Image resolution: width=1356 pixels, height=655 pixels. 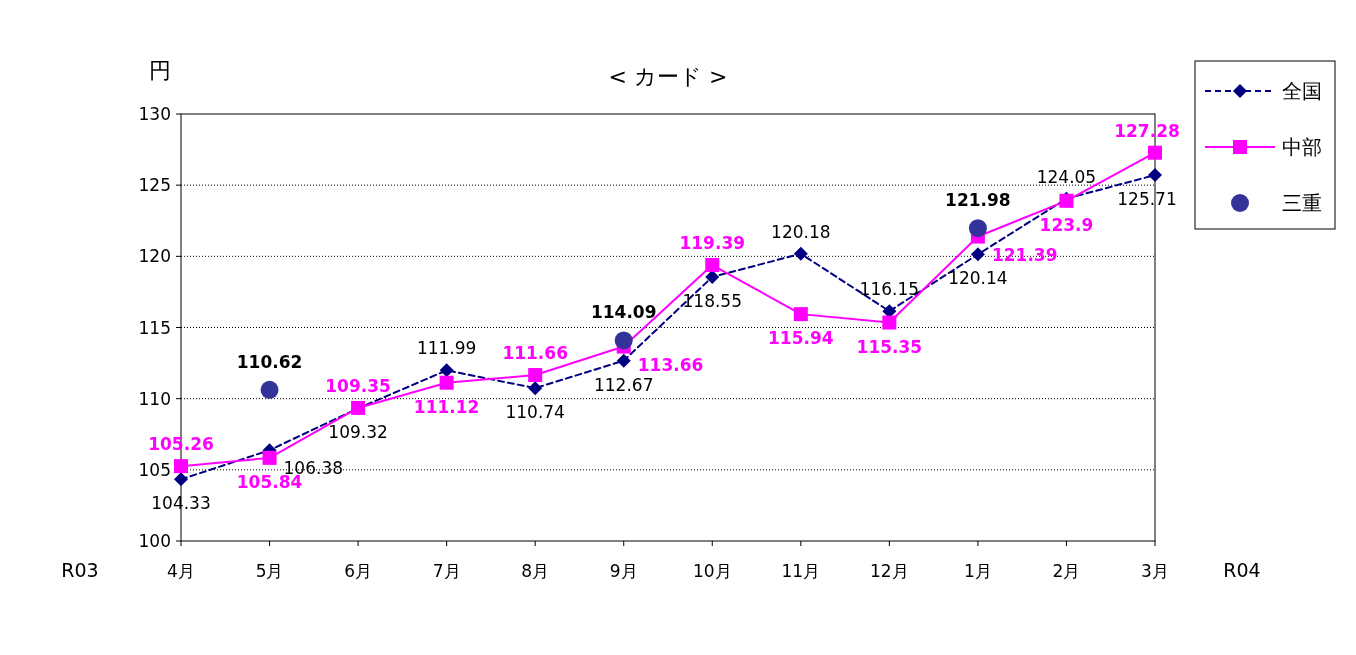 I want to click on legend-label: 三重, so click(x=1302, y=203).